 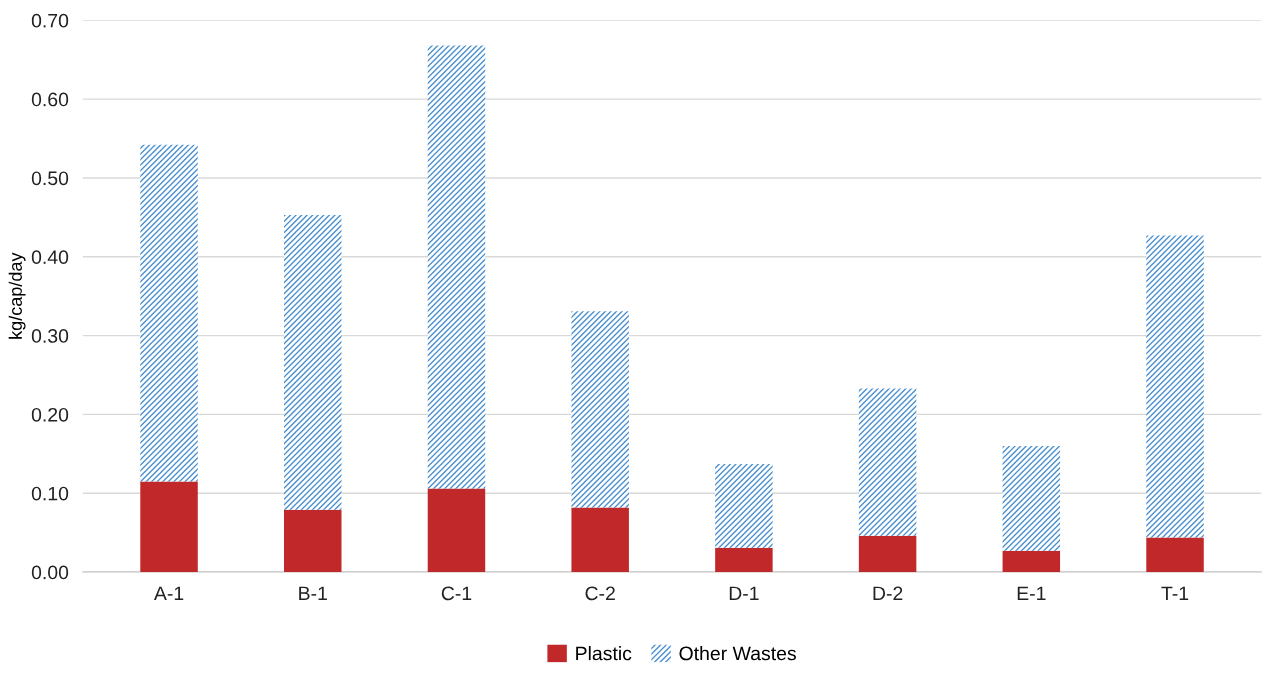 What do you see at coordinates (1031, 593) in the screenshot?
I see `x-tick-label: E-1` at bounding box center [1031, 593].